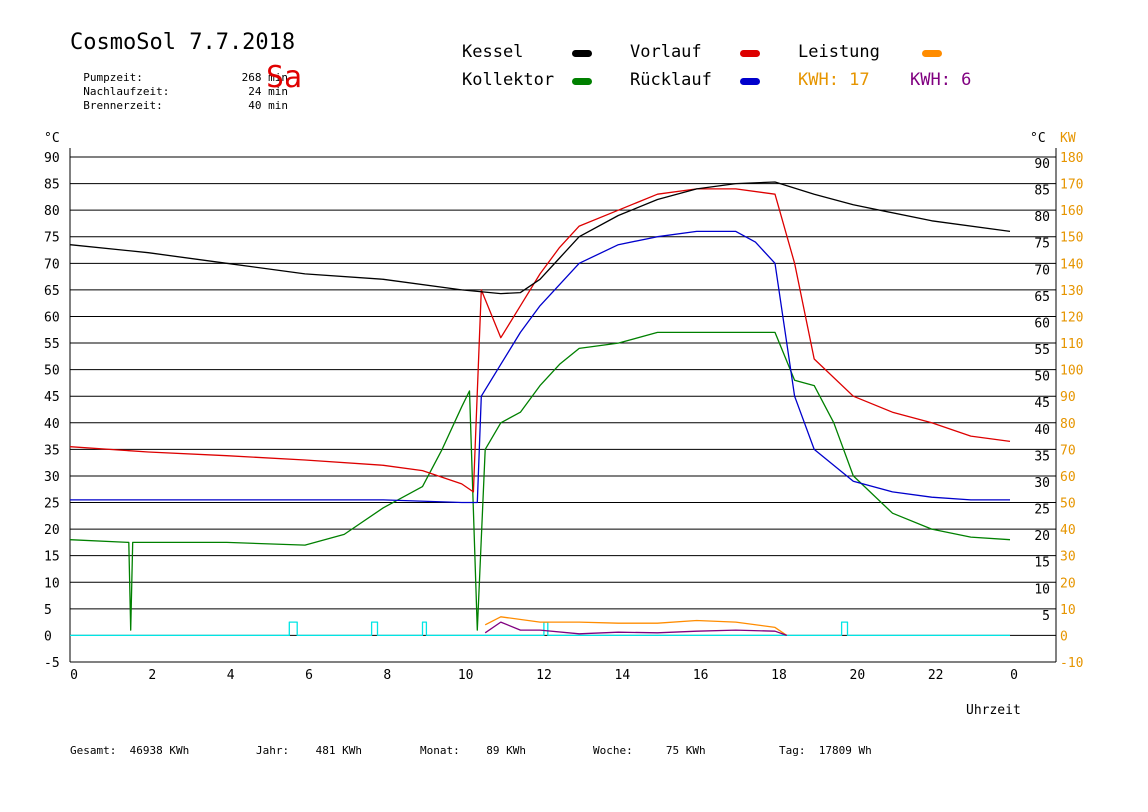  I want to click on x-tick-label: 0, so click(1014, 675).